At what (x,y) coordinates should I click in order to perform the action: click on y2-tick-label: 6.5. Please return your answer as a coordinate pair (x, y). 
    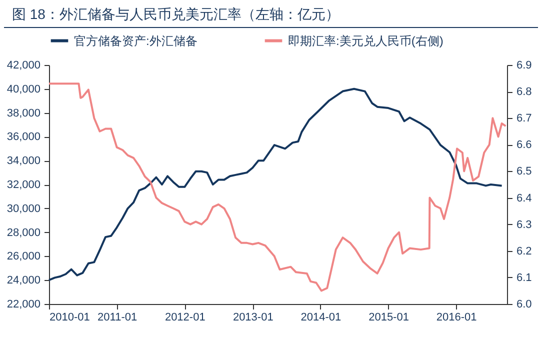
    Looking at the image, I should click on (524, 172).